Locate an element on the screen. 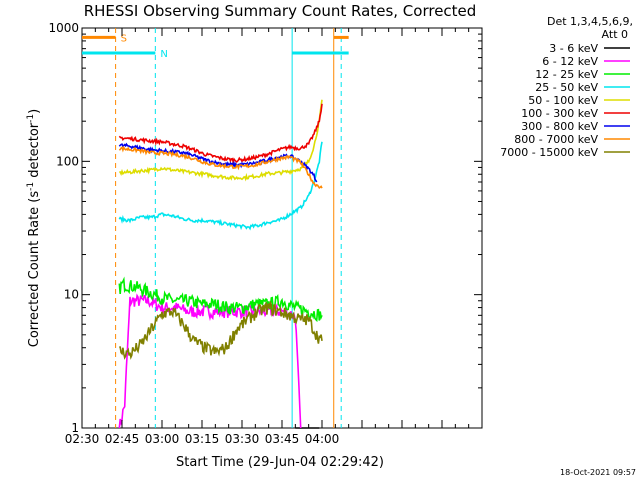 Image resolution: width=640 pixels, height=484 pixels. legend-label: 12 - 25 keV is located at coordinates (566, 74).